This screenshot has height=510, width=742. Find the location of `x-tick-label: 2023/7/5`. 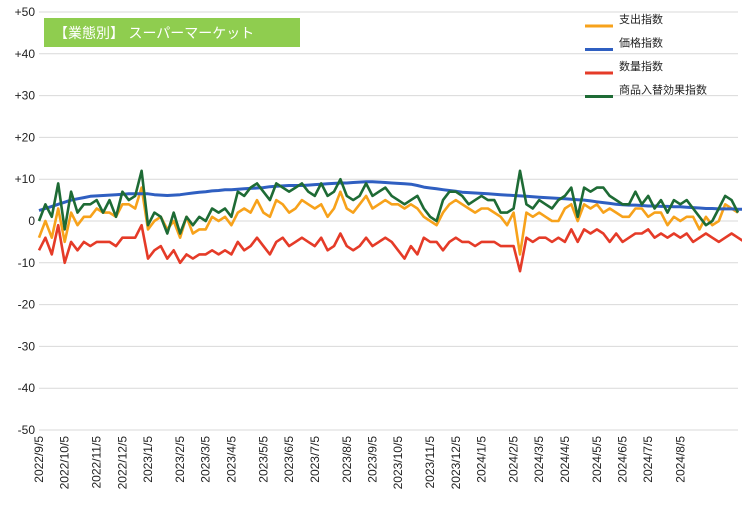

x-tick-label: 2023/7/5 is located at coordinates (315, 459).